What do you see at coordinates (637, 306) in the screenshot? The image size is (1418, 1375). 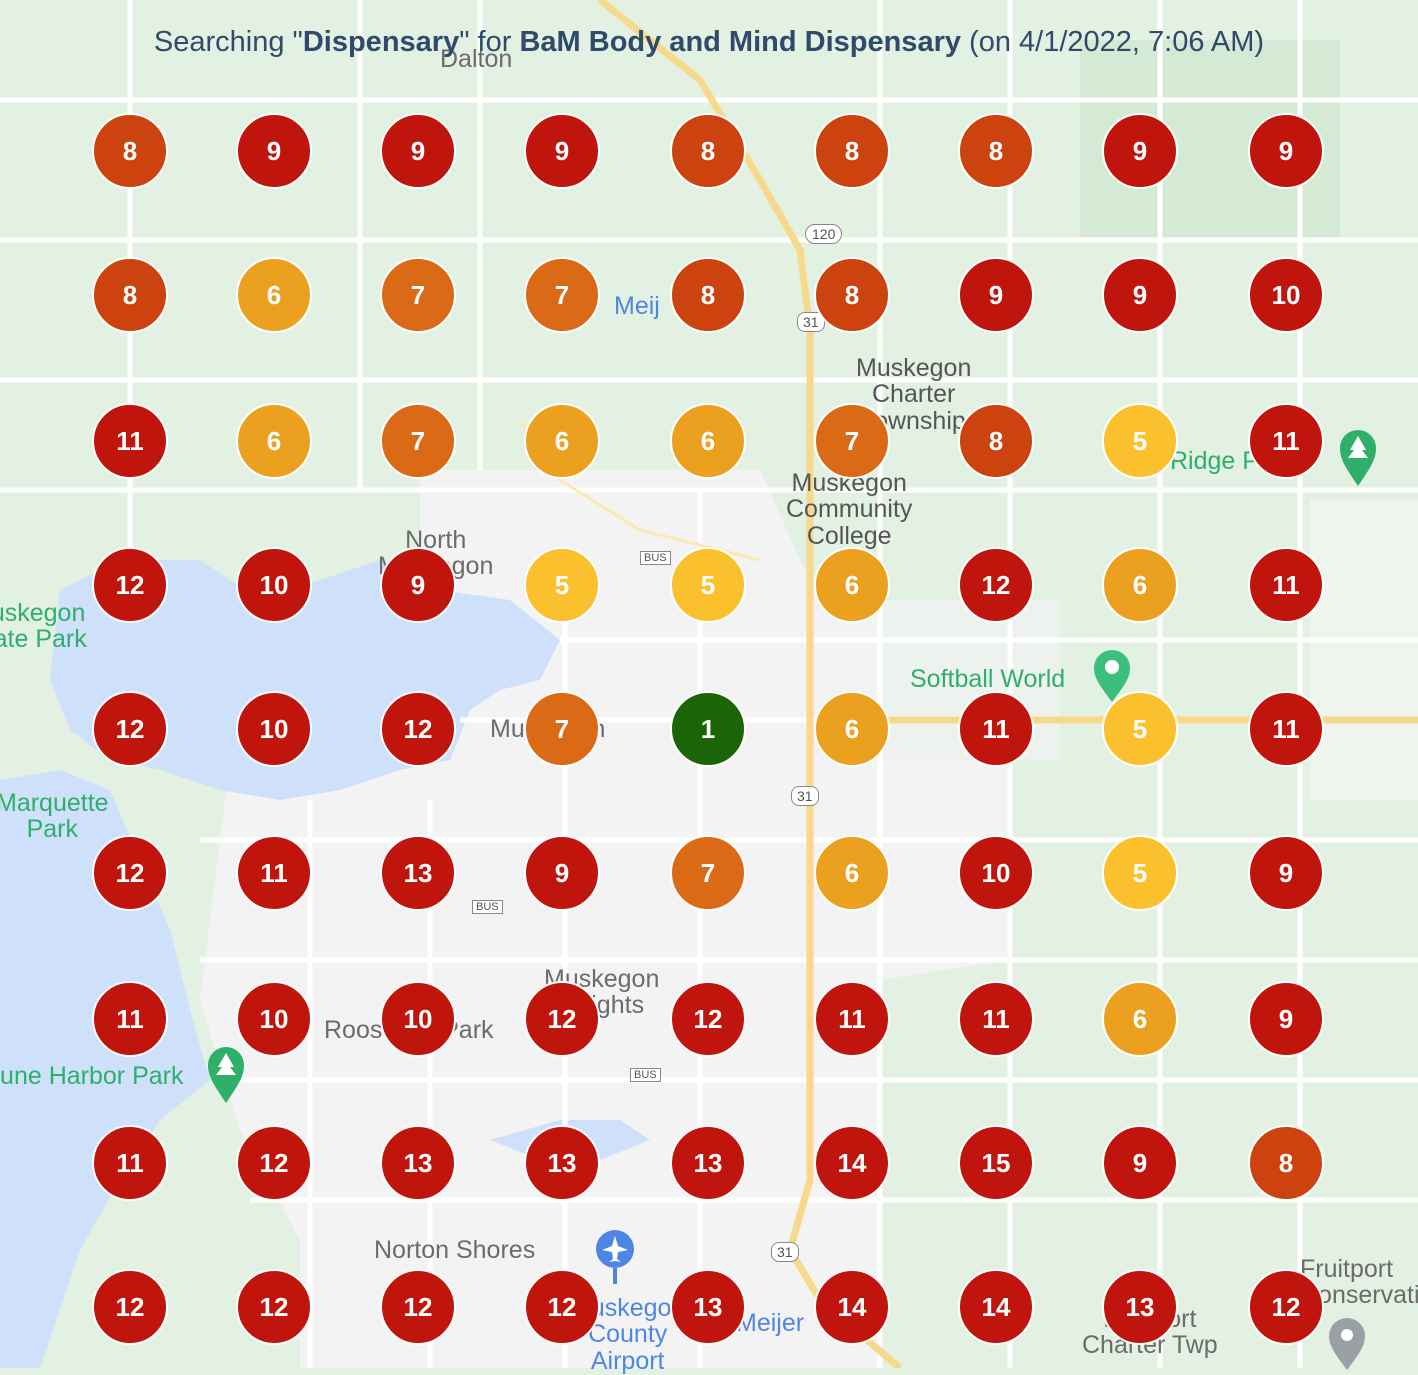 I see `label-meijer-north: Meij` at bounding box center [637, 306].